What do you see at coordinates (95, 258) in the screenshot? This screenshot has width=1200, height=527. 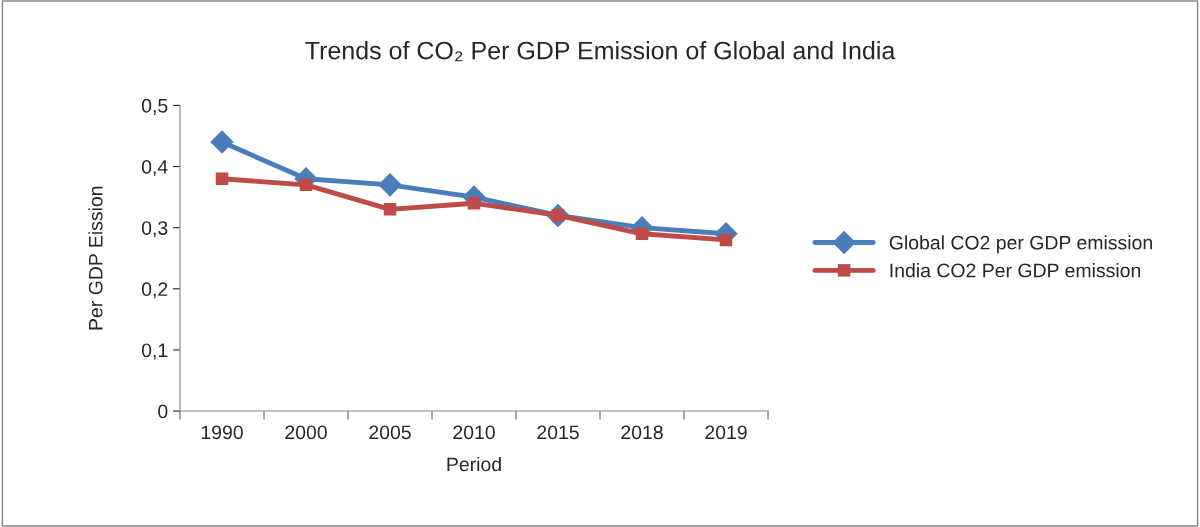 I see `y-axis-title: Per GDP Eission` at bounding box center [95, 258].